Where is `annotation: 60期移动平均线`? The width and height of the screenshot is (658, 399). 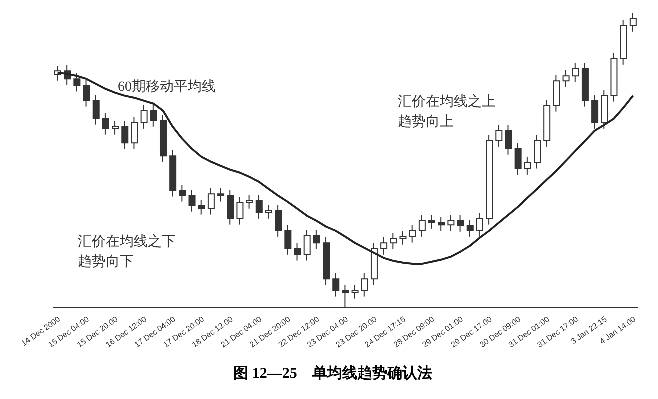 annotation: 60期移动平均线 is located at coordinates (167, 87).